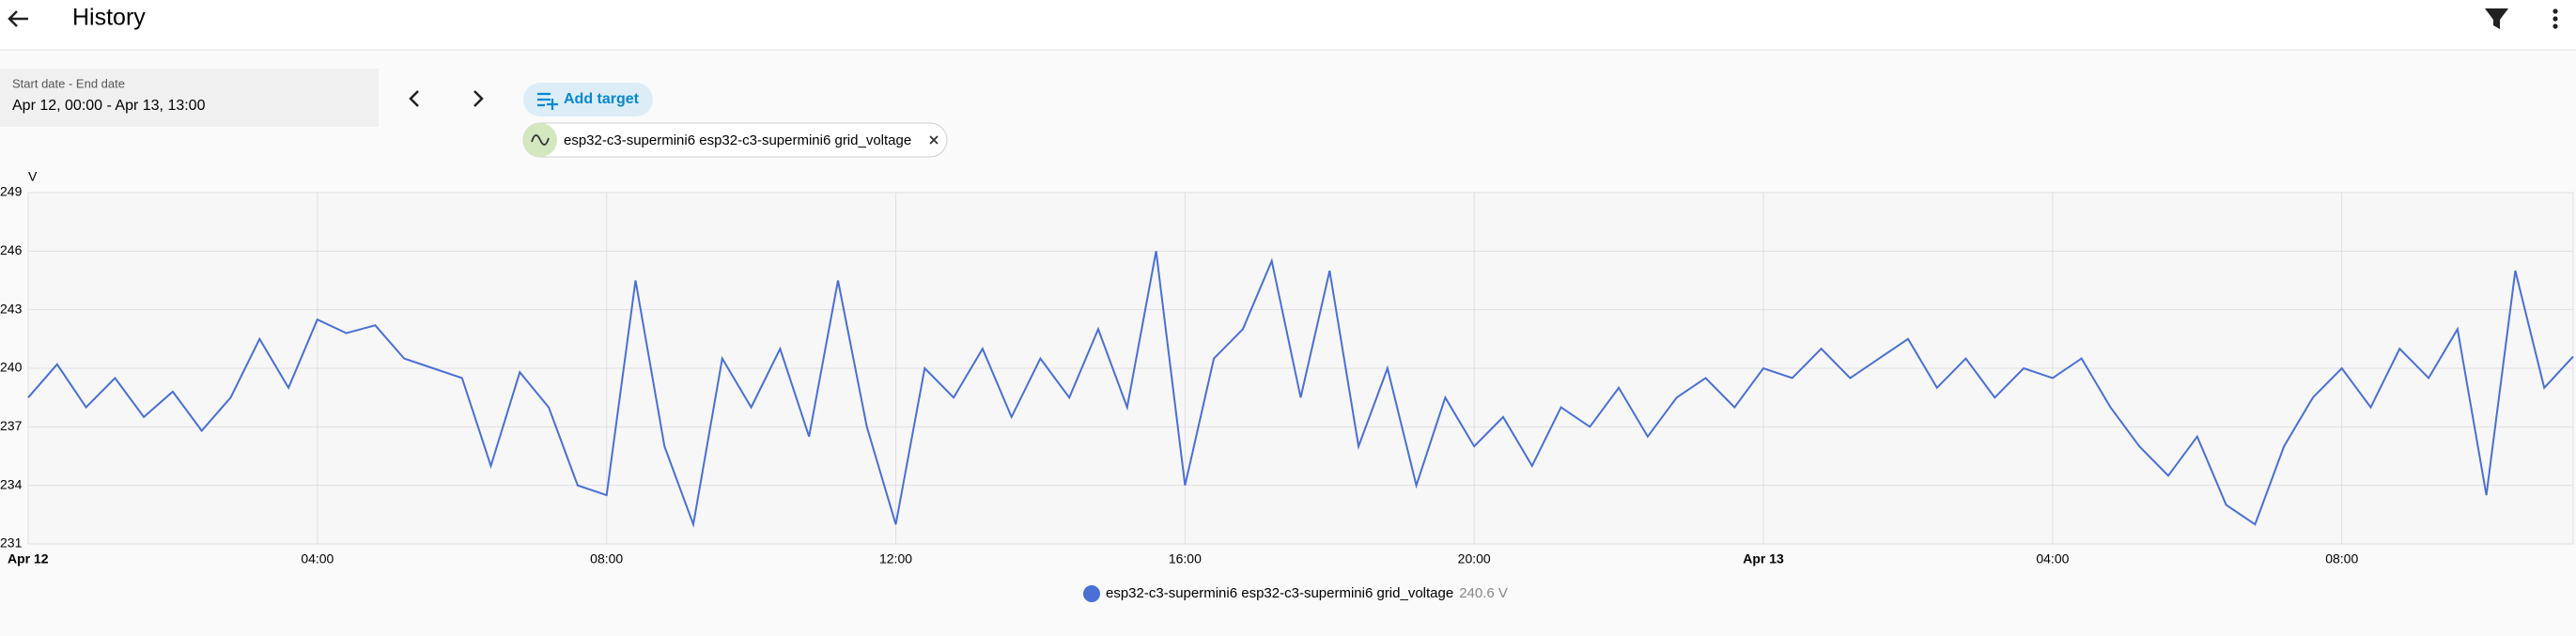  What do you see at coordinates (11, 191) in the screenshot?
I see `y-tick-label: 249` at bounding box center [11, 191].